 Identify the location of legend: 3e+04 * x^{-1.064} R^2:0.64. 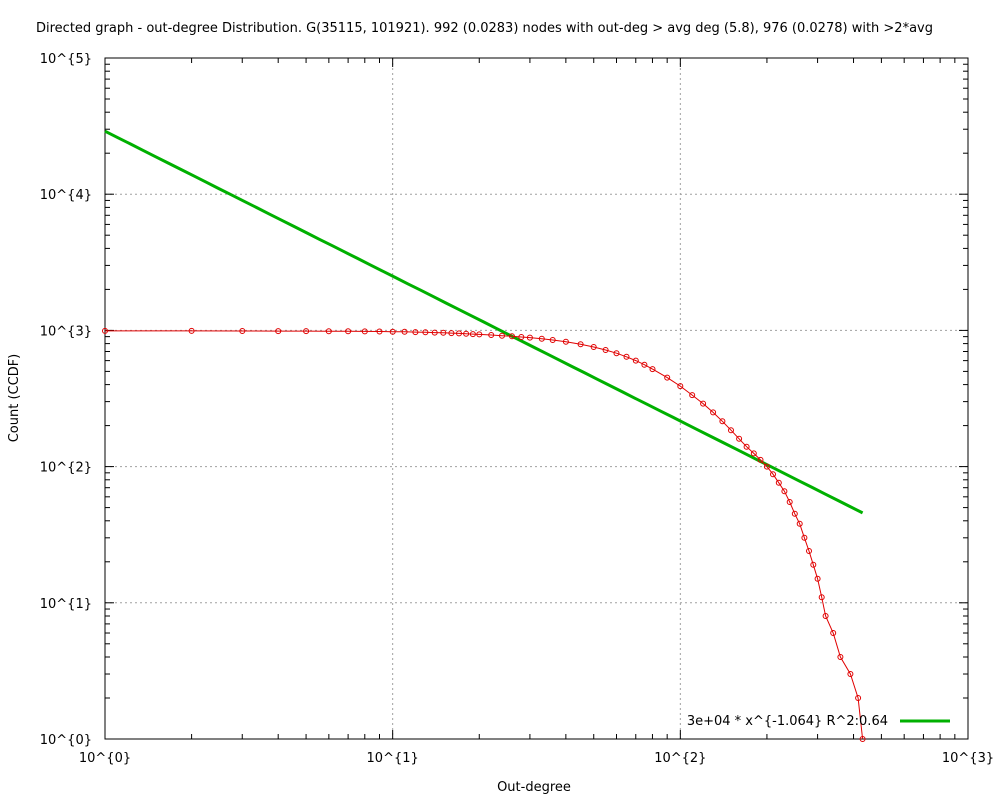
(818, 721).